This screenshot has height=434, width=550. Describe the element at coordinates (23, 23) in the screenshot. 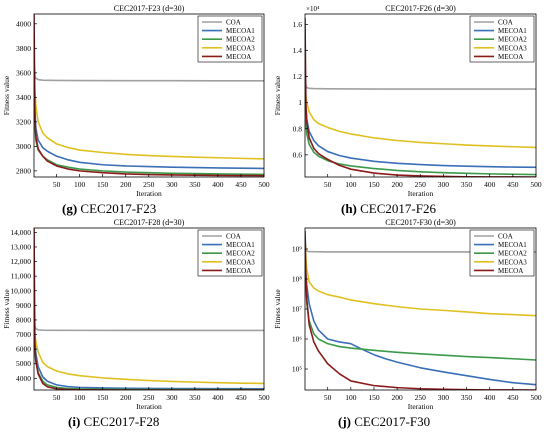

I see `y-tick-label: 4000` at that location.